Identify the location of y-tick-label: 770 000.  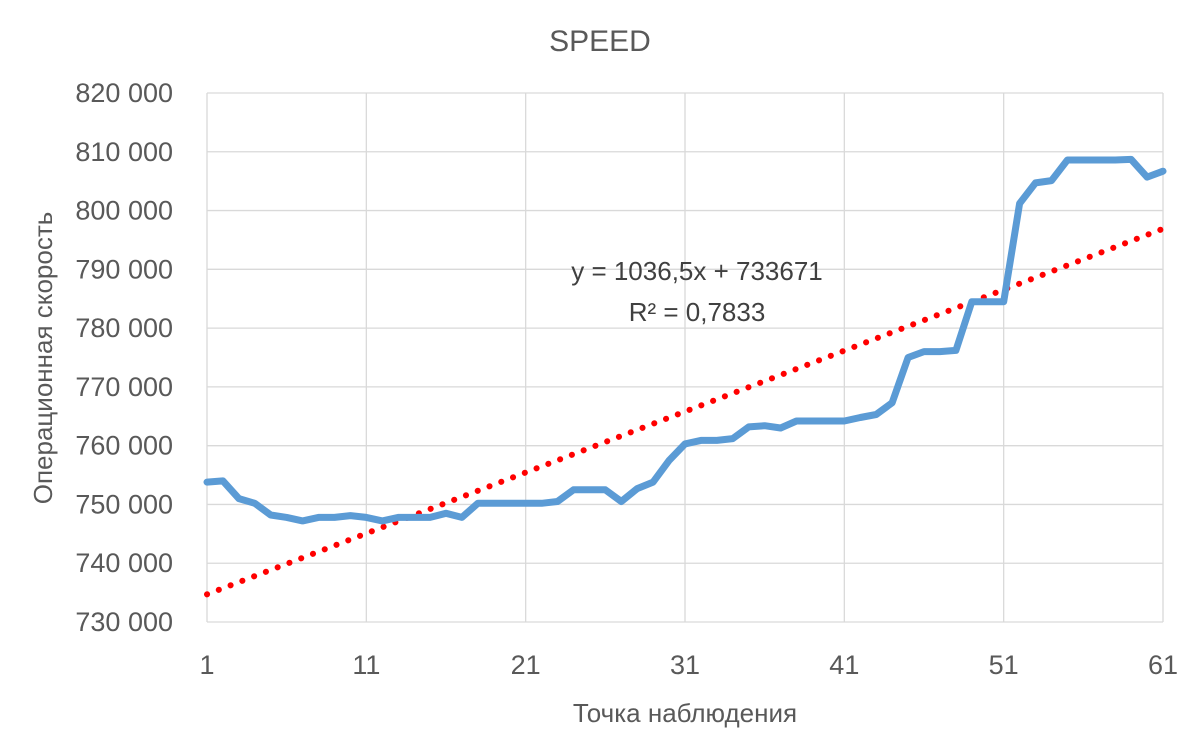
(124, 387).